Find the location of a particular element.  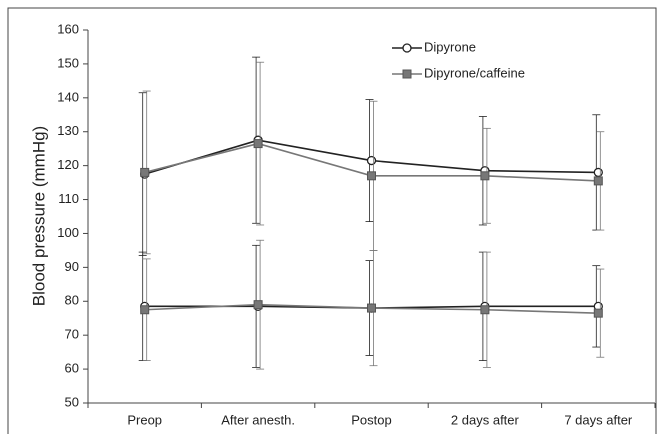

y-tick-label: 70 is located at coordinates (72, 334).